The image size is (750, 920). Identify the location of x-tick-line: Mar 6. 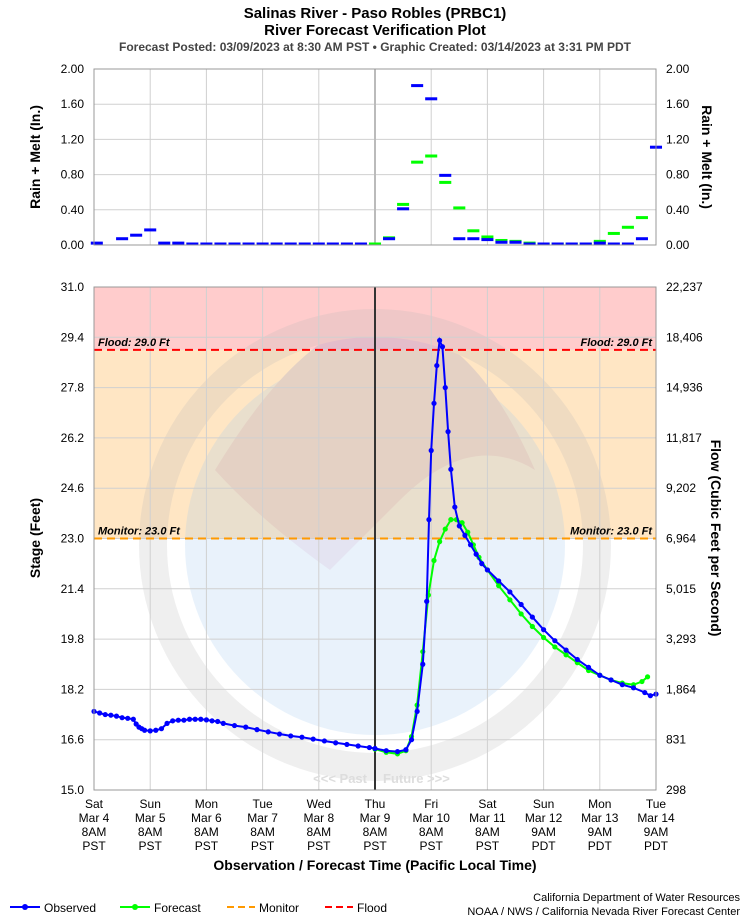
(206, 818).